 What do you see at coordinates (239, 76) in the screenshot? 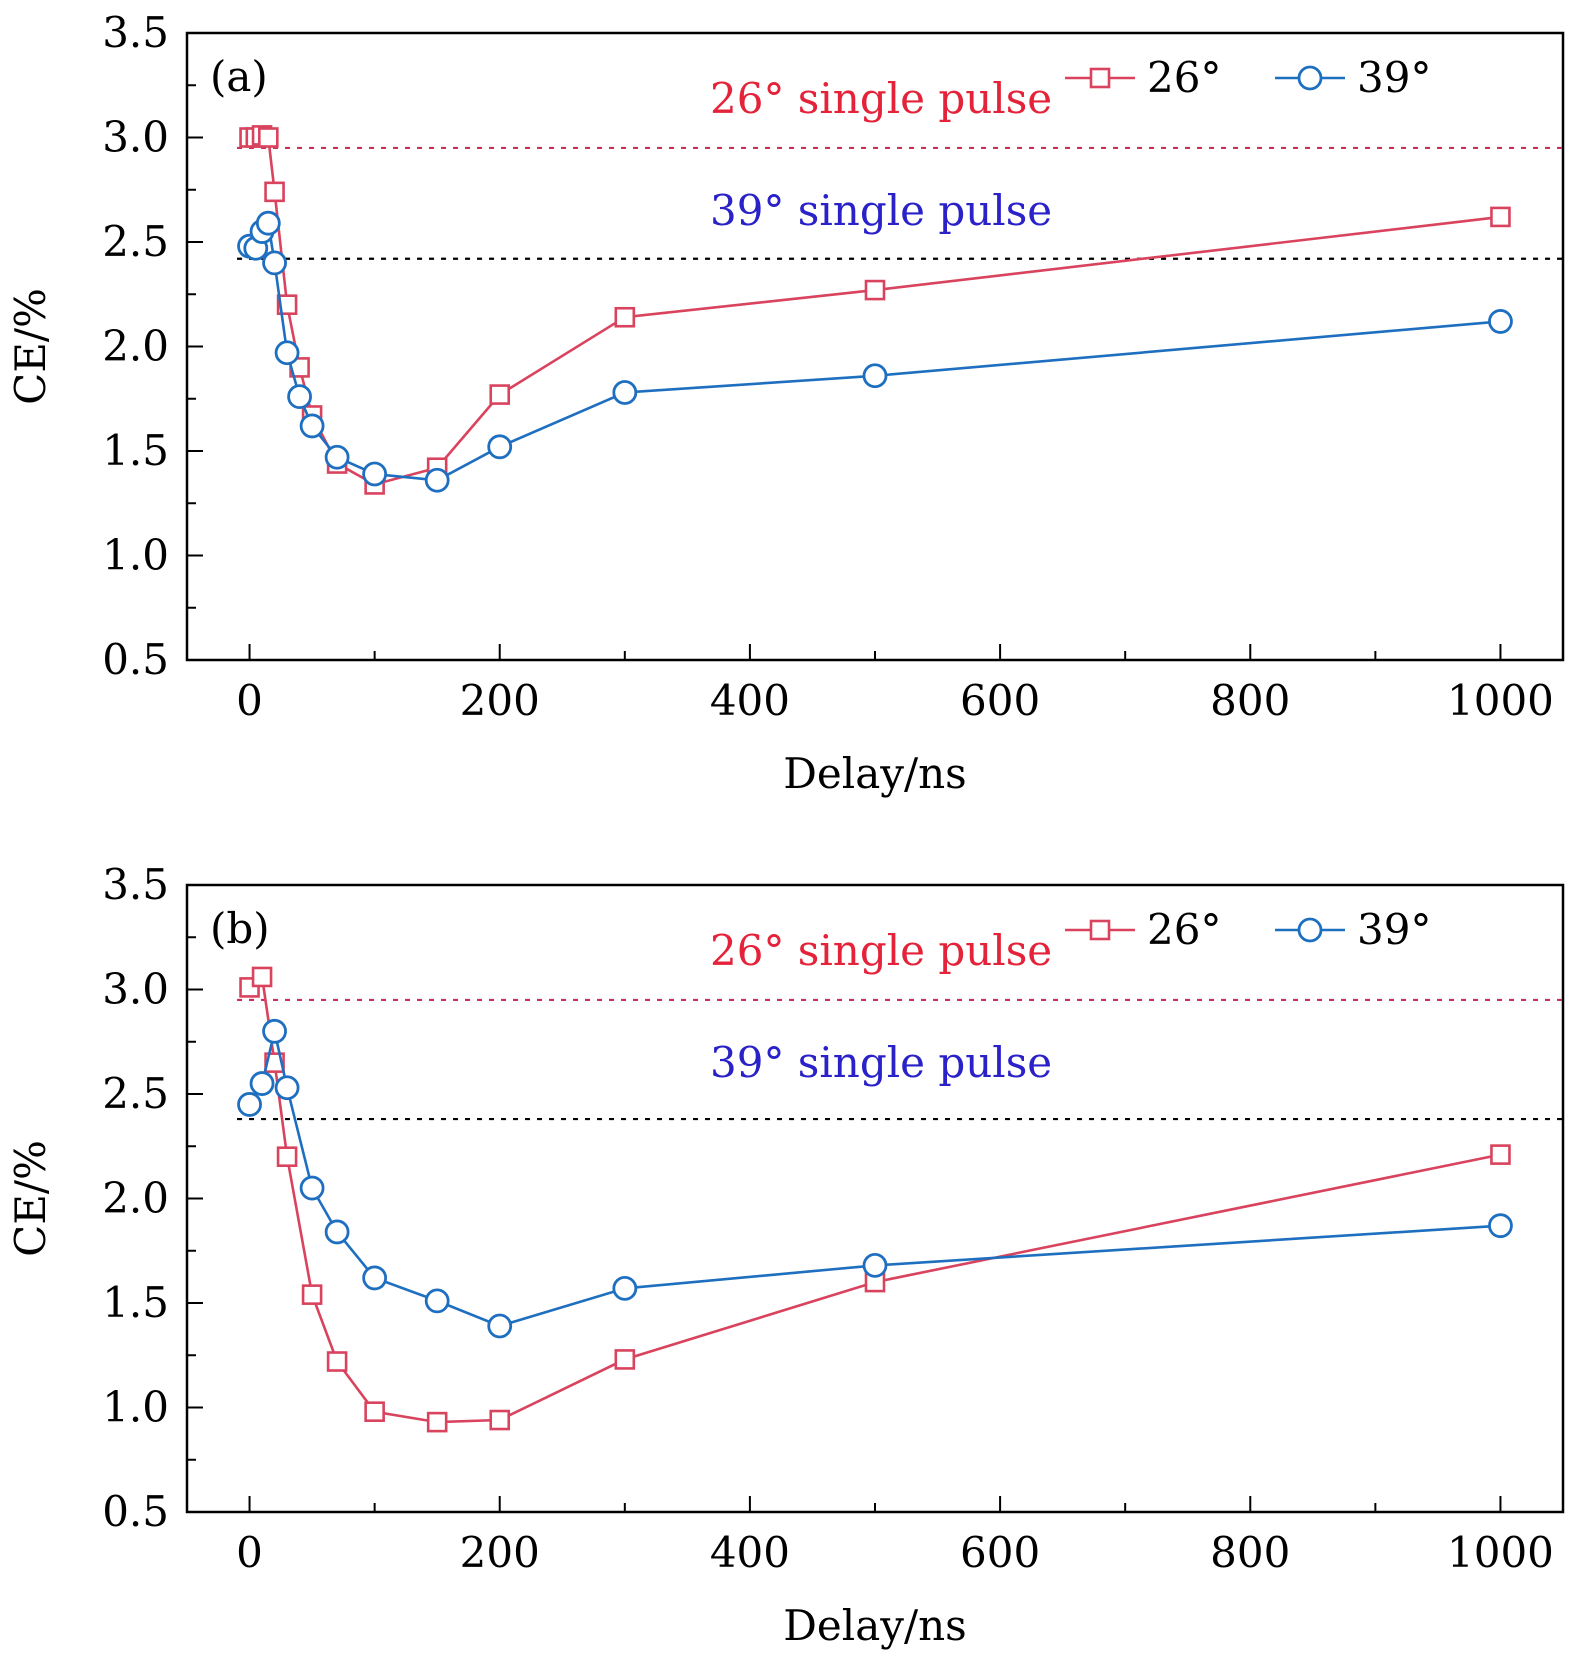
I see `panel-label: (a)` at bounding box center [239, 76].